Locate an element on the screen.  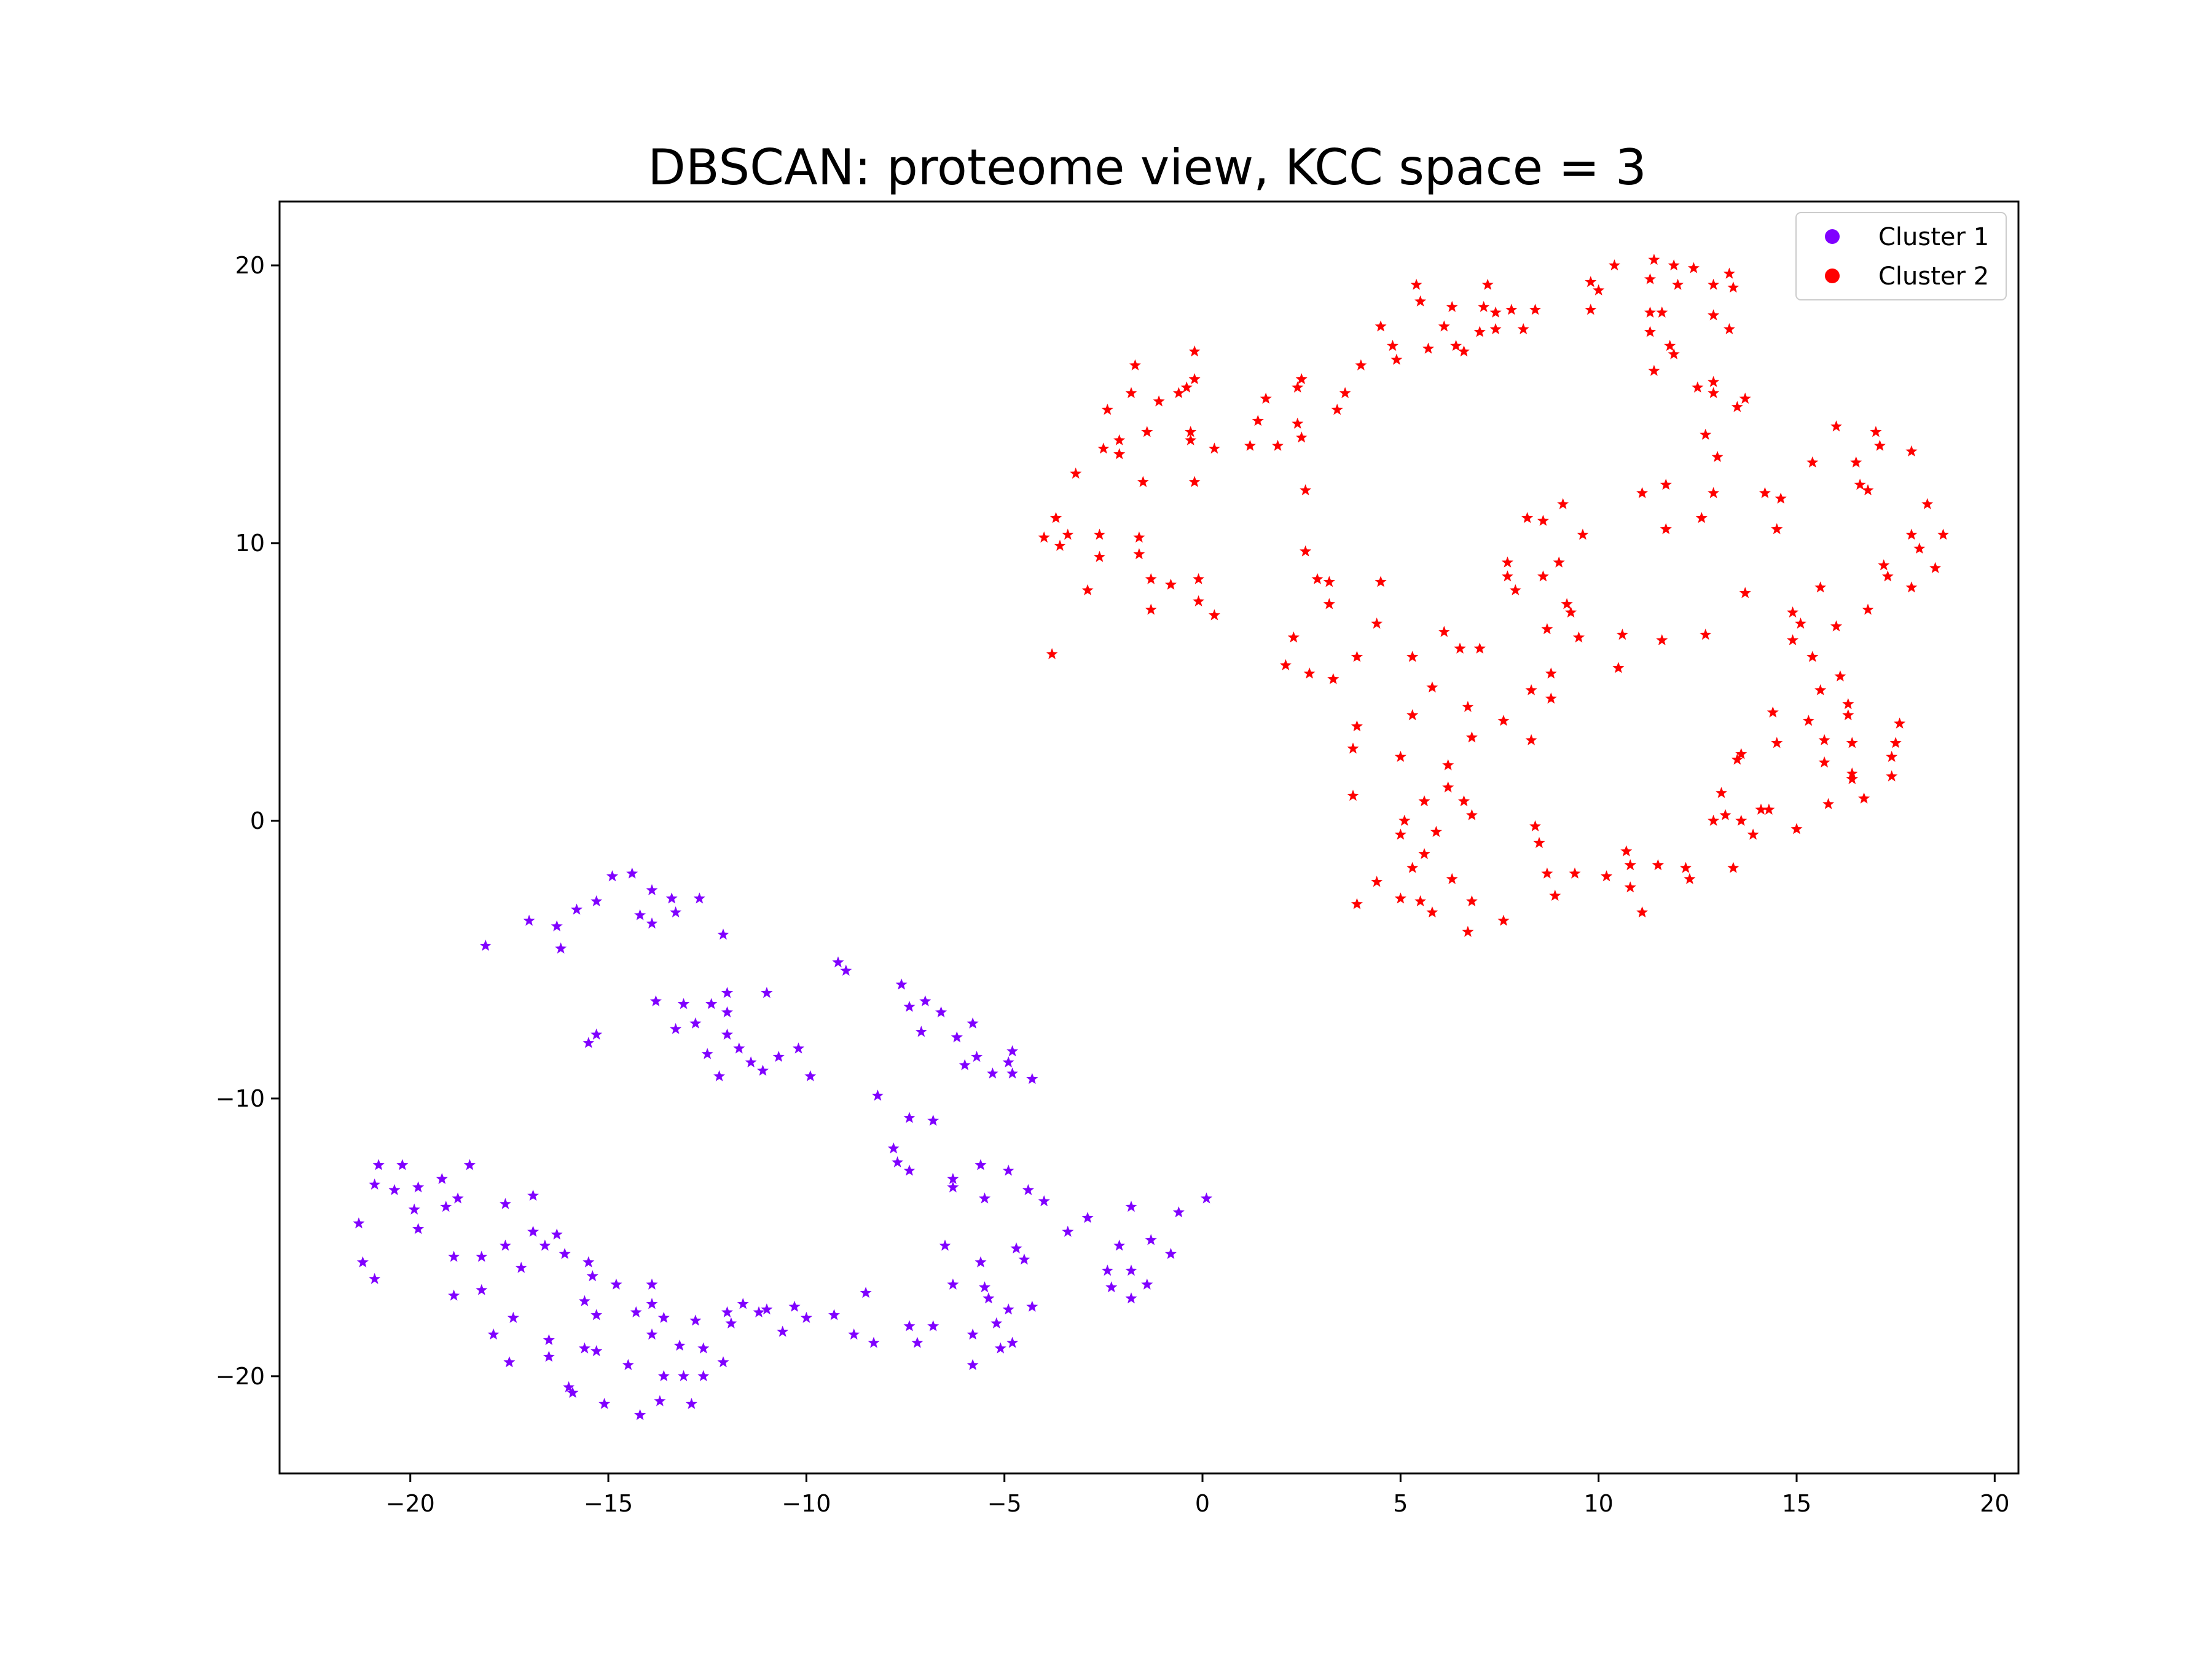
y-axis: 20 10 0 −10 −20 is located at coordinates (248, 821).